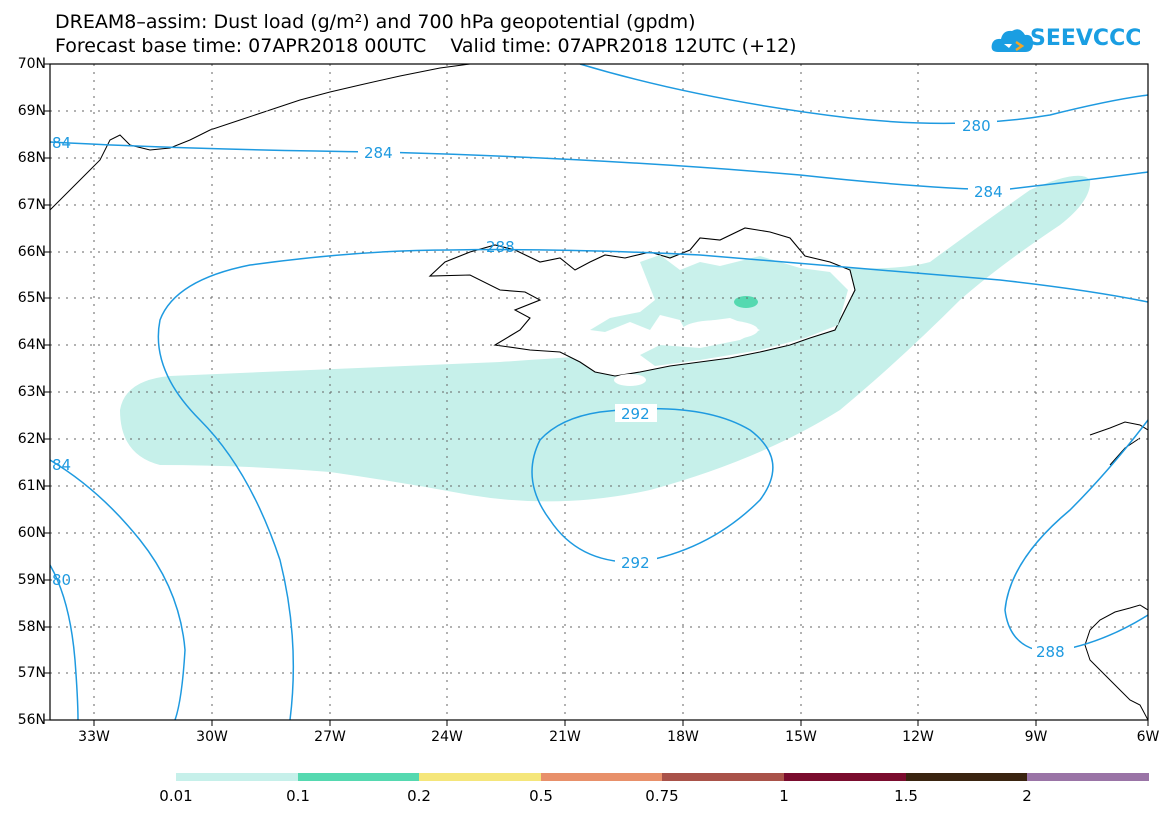 Image resolution: width=1175 pixels, height=815 pixels. What do you see at coordinates (1012, 40) in the screenshot?
I see `cloud-icon` at bounding box center [1012, 40].